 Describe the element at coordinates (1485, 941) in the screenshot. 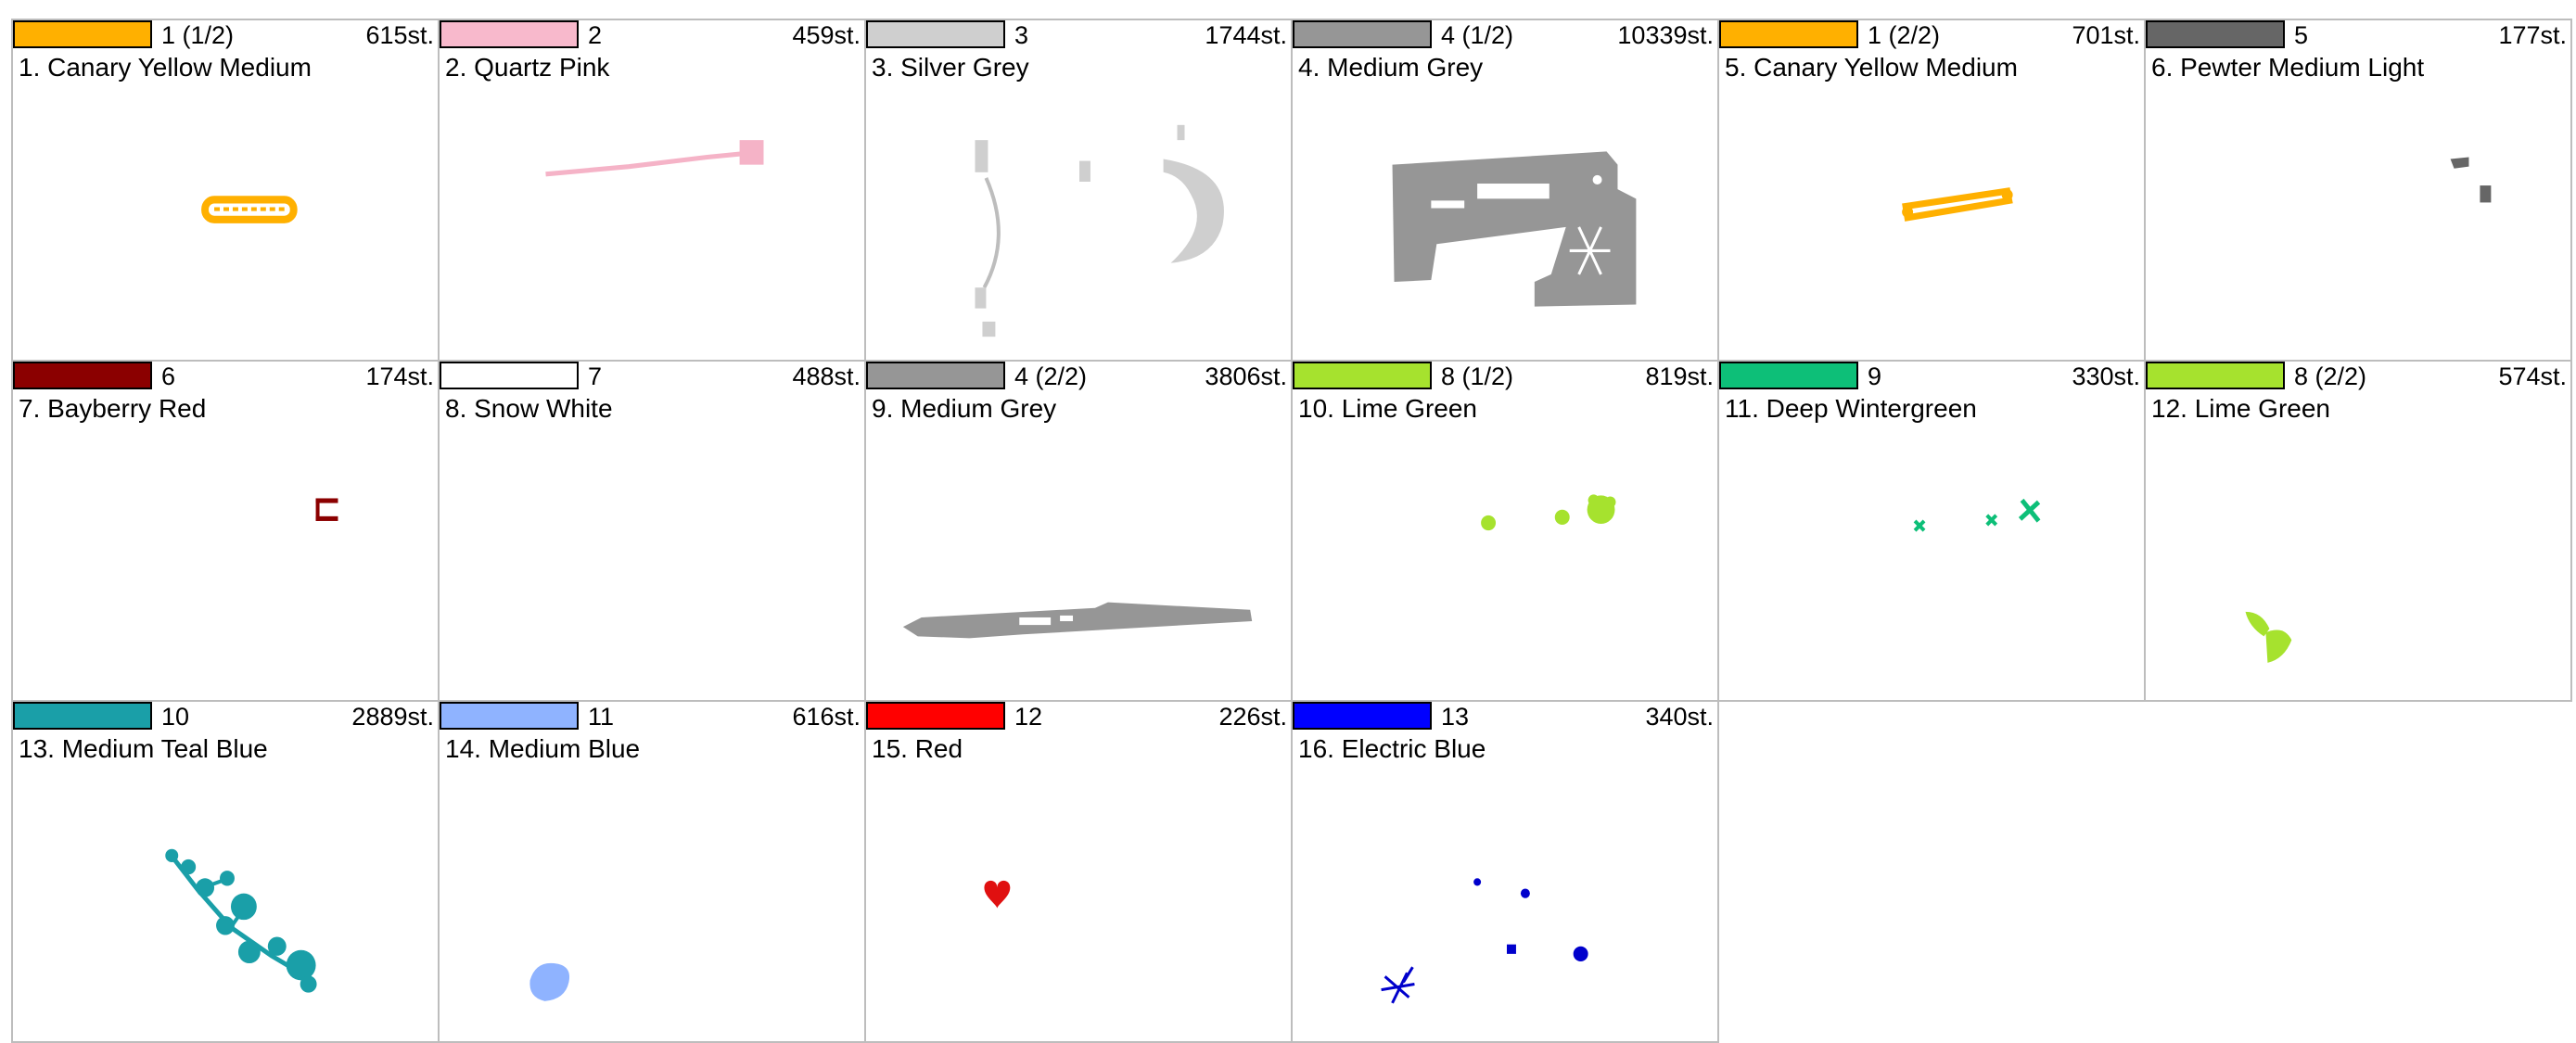

I see `blue-dots-icon` at that location.